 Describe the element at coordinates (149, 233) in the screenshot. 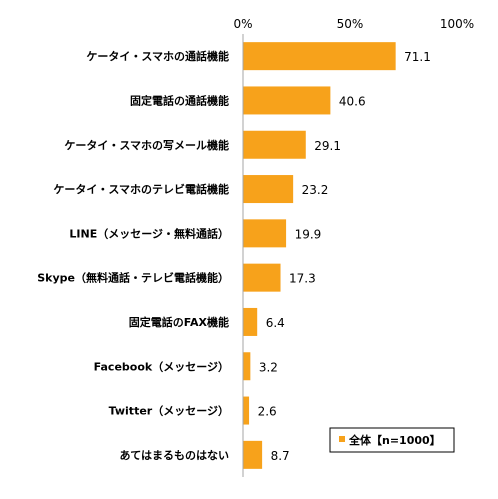

I see `category-label: LINE（メッセージ・無料通話）` at that location.